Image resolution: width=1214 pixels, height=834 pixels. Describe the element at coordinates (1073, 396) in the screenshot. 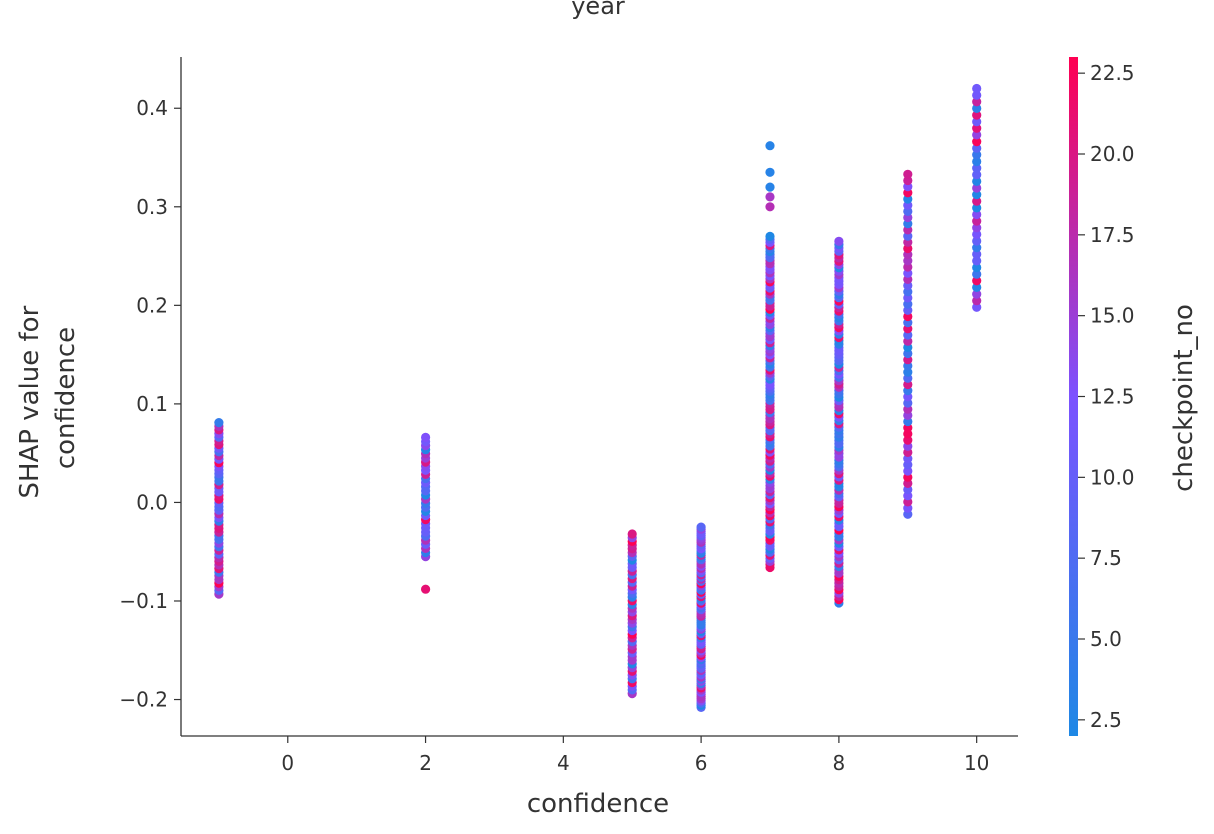

I see `colorbar` at that location.